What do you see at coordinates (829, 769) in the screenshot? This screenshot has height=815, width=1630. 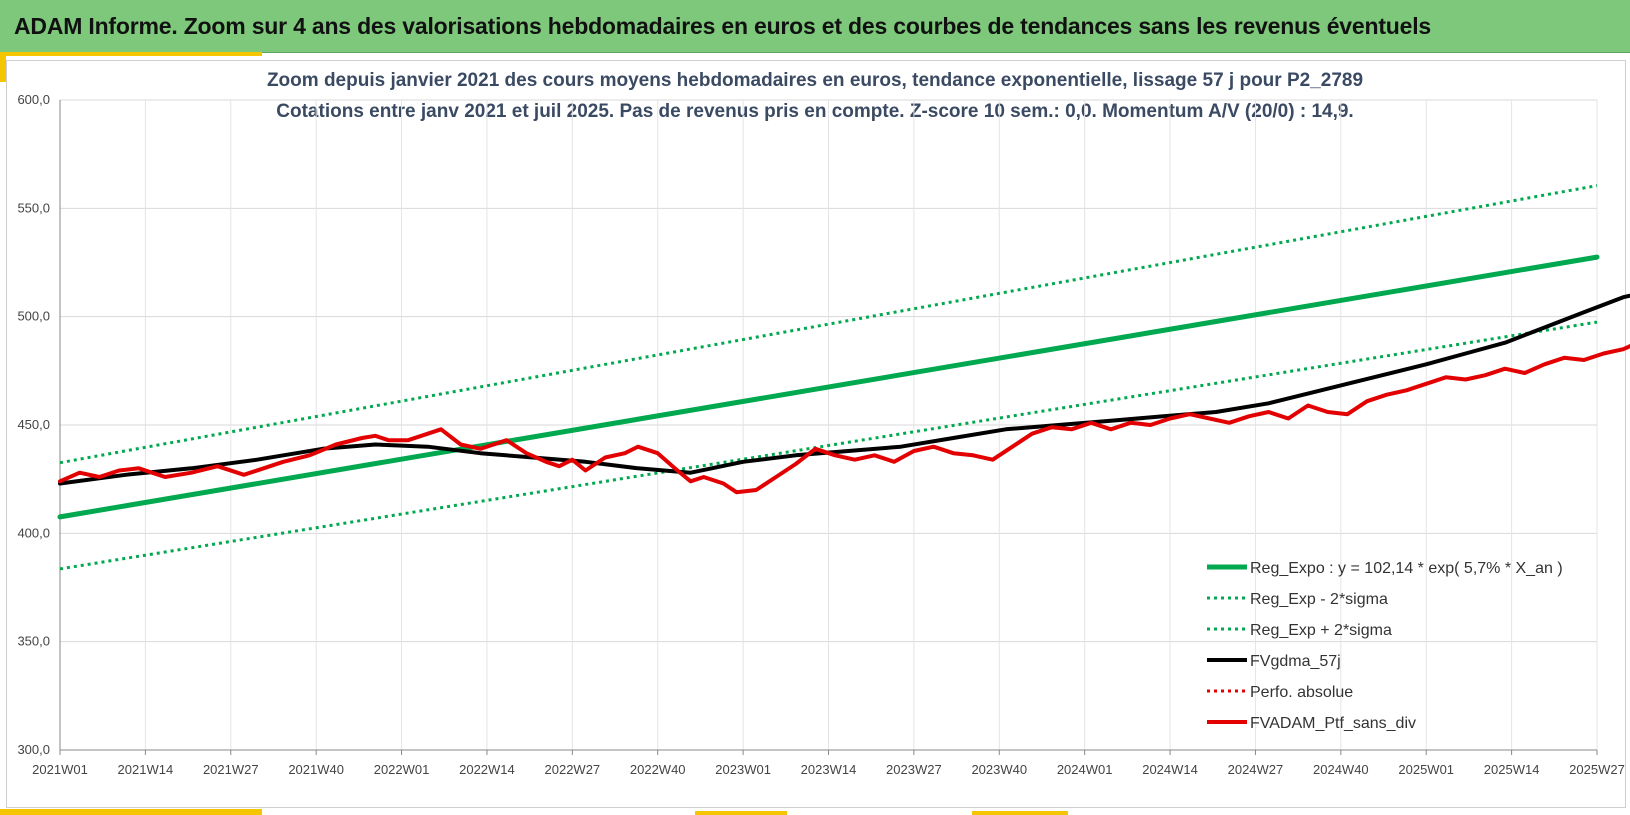 I see `x-tick-label: 2023W14` at bounding box center [829, 769].